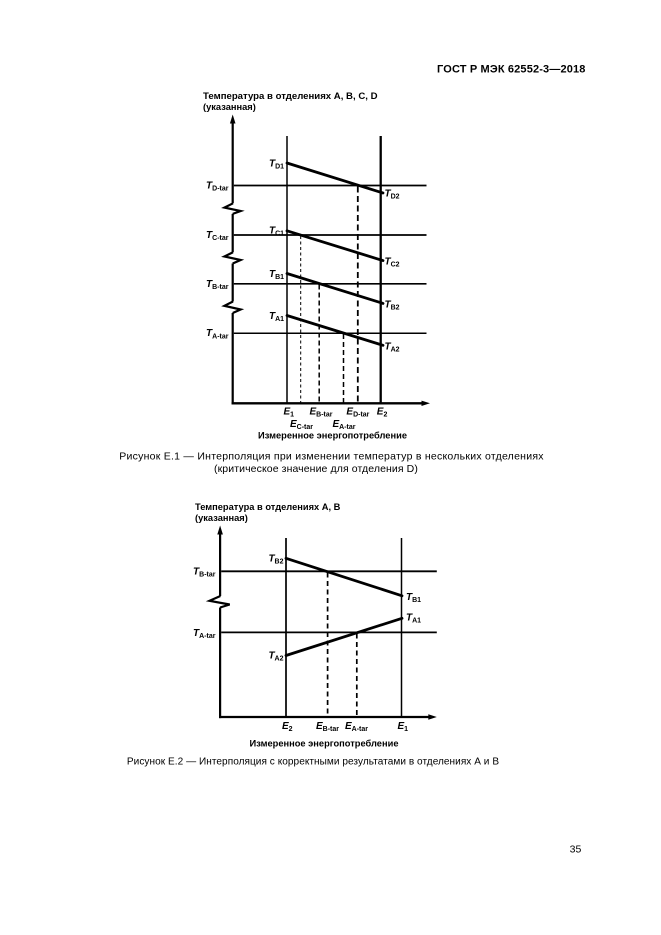  What do you see at coordinates (576, 850) in the screenshot?
I see `svg-text: 35` at bounding box center [576, 850].